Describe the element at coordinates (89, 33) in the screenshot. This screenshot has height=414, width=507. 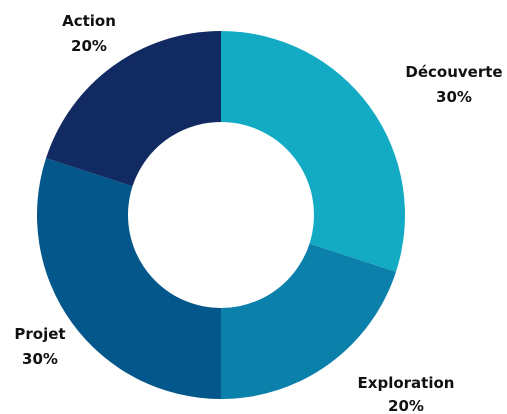
I see `slice-label-action: Action 20%` at that location.